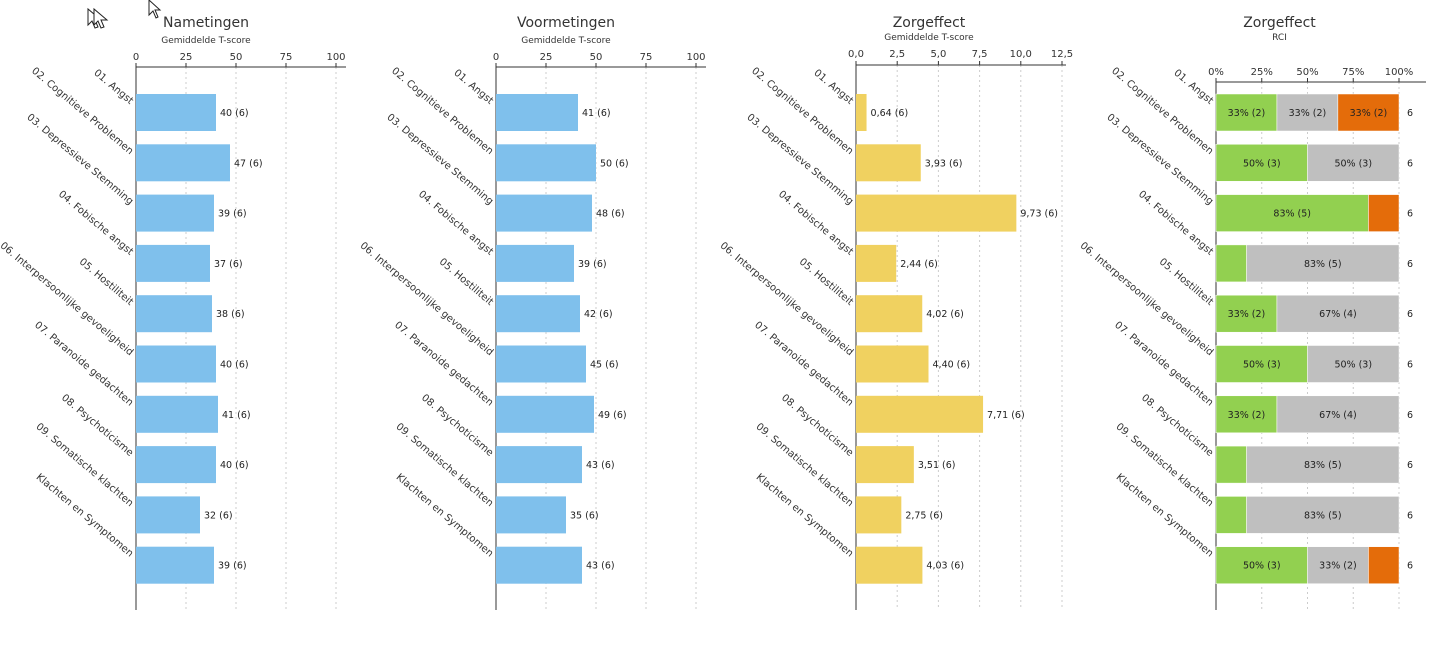 The width and height of the screenshot is (1455, 646). I want to click on data-label: 38 (6), so click(230, 314).